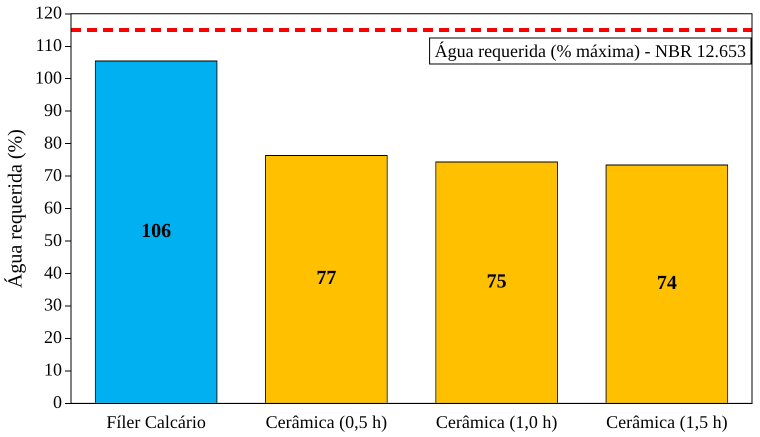 This screenshot has height=437, width=760. Describe the element at coordinates (53, 272) in the screenshot. I see `y-tick-label: 40` at that location.